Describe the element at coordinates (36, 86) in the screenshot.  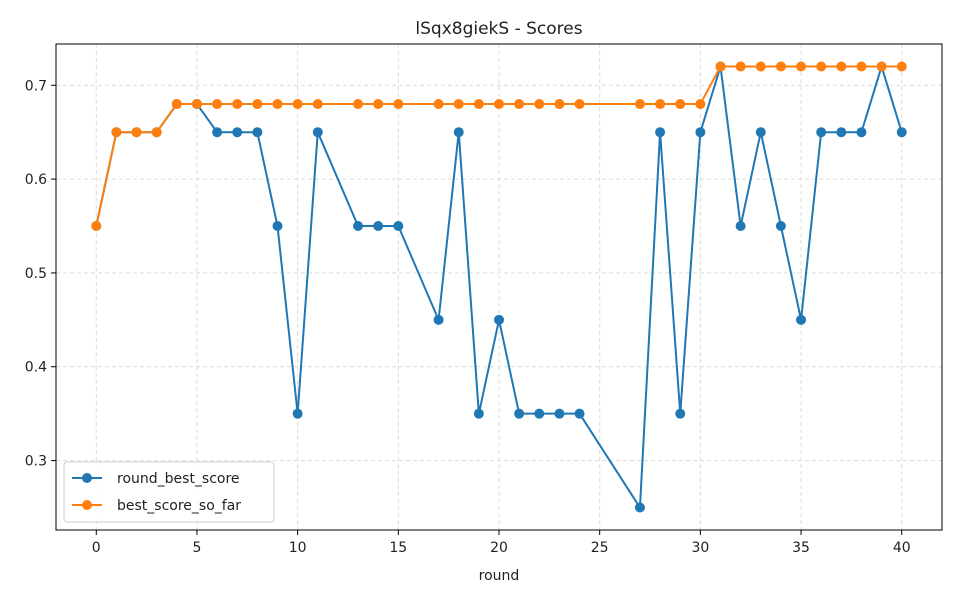
I see `y-tick-label: 0.7` at that location.